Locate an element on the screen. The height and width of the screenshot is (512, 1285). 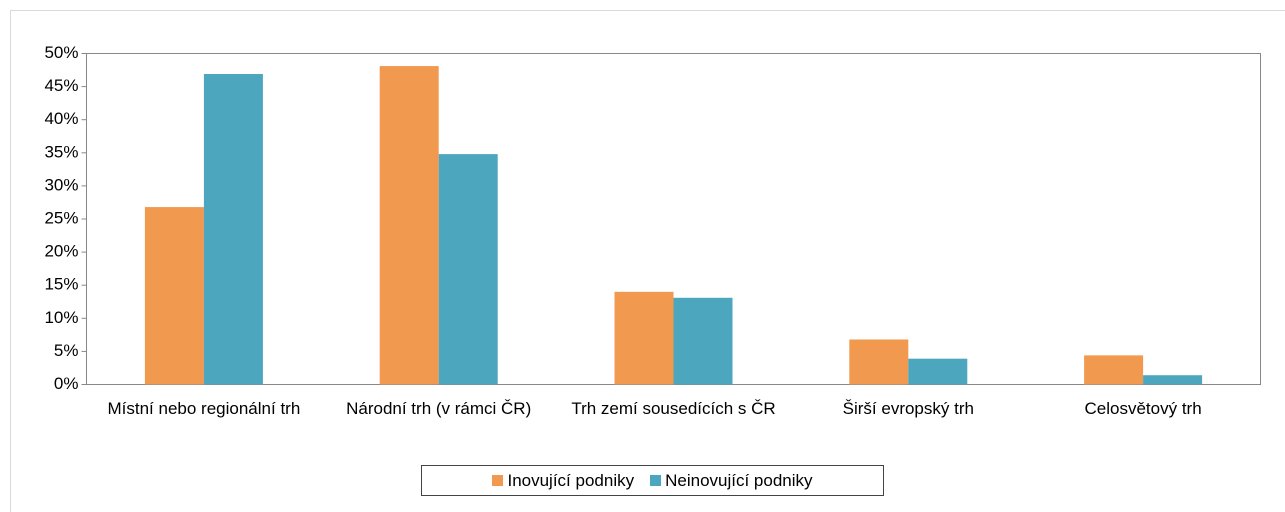
x-tick-label: Celosvětový trh is located at coordinates (1143, 408).